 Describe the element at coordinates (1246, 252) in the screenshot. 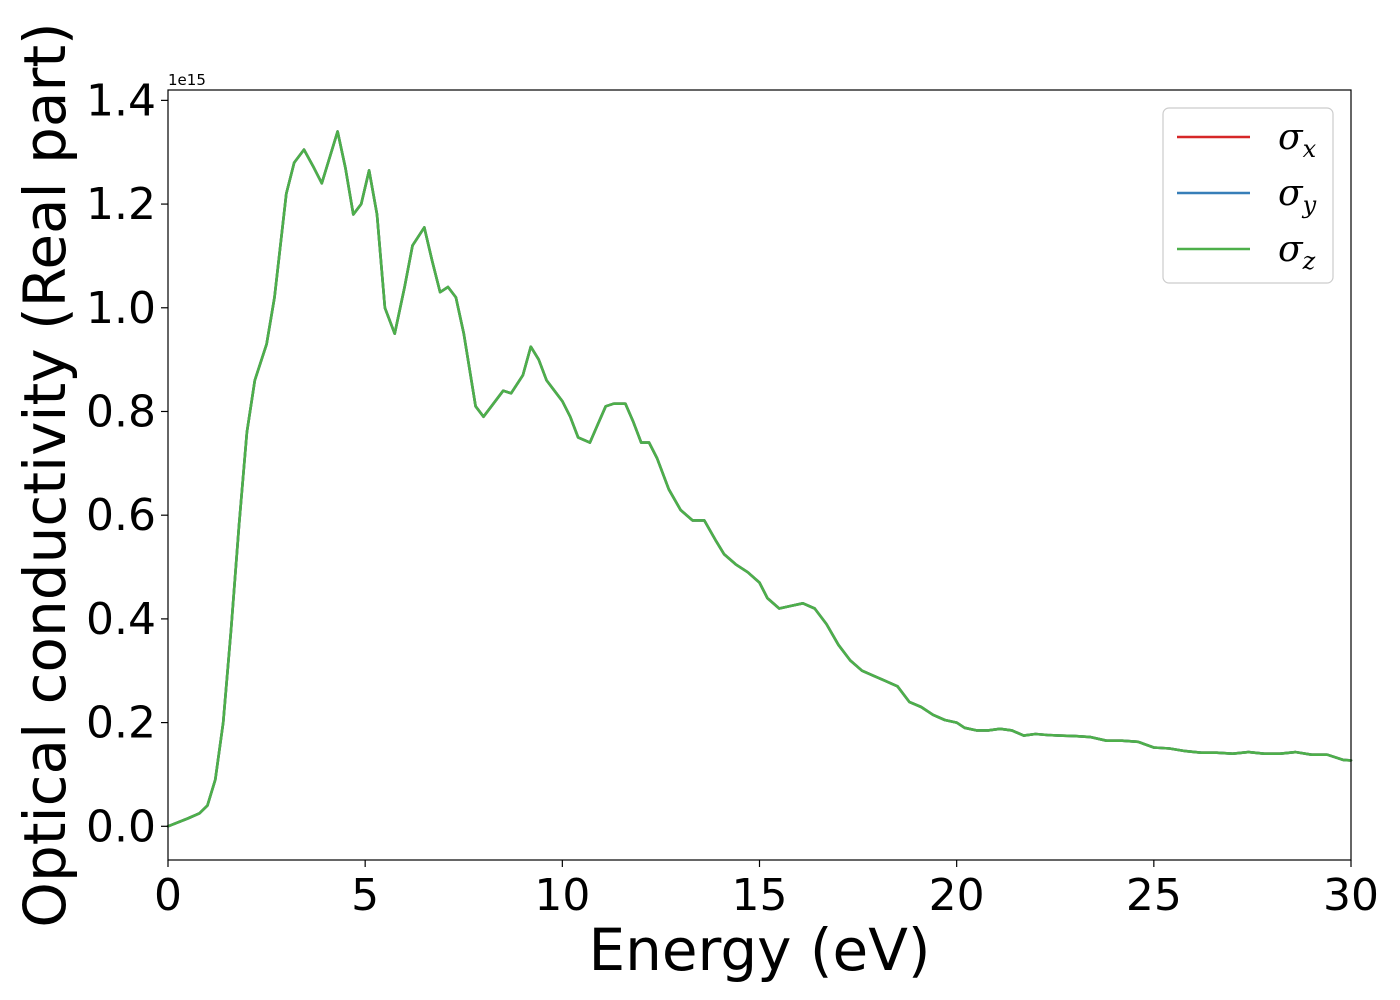

I see `legend-entry-z: σz` at that location.